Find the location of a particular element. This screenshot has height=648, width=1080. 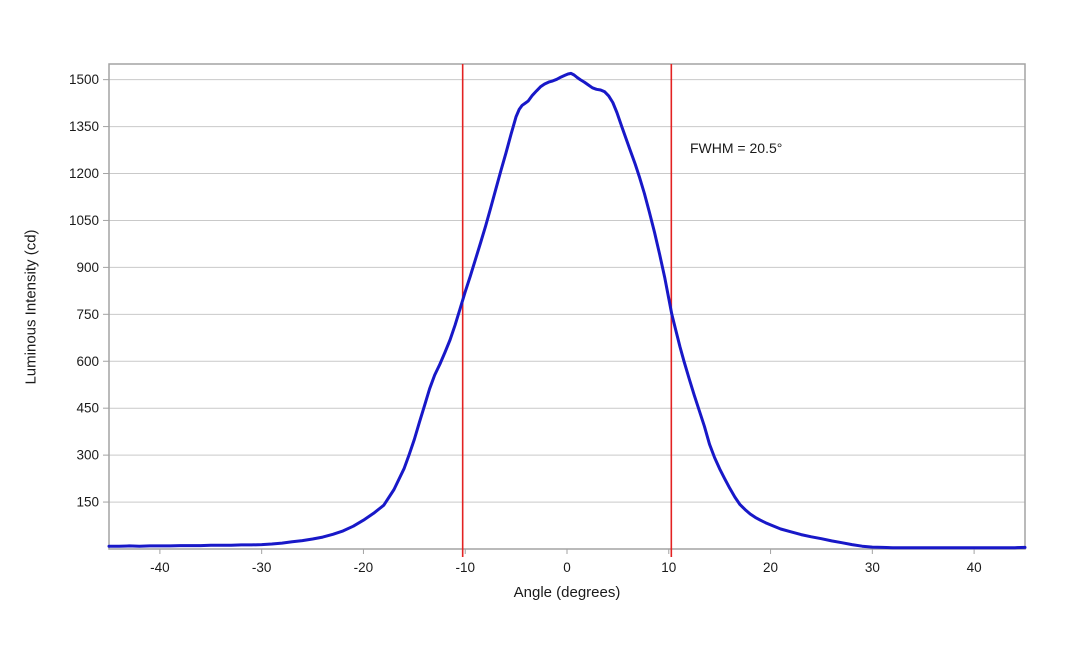

y-tick-label: 1500 is located at coordinates (84, 79).